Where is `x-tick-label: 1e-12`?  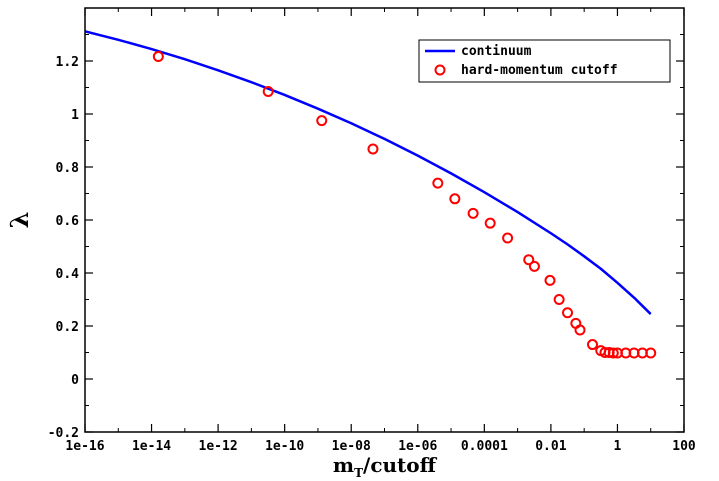
x-tick-label: 1e-12 is located at coordinates (218, 446).